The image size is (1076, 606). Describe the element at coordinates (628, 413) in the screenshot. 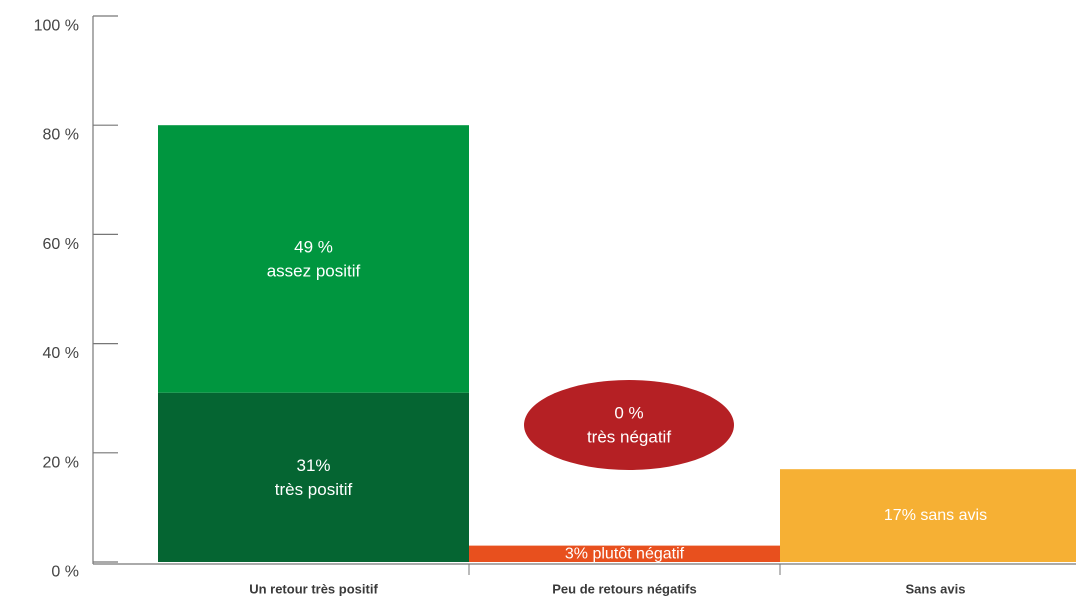

I see `callout-label: 0 %` at that location.